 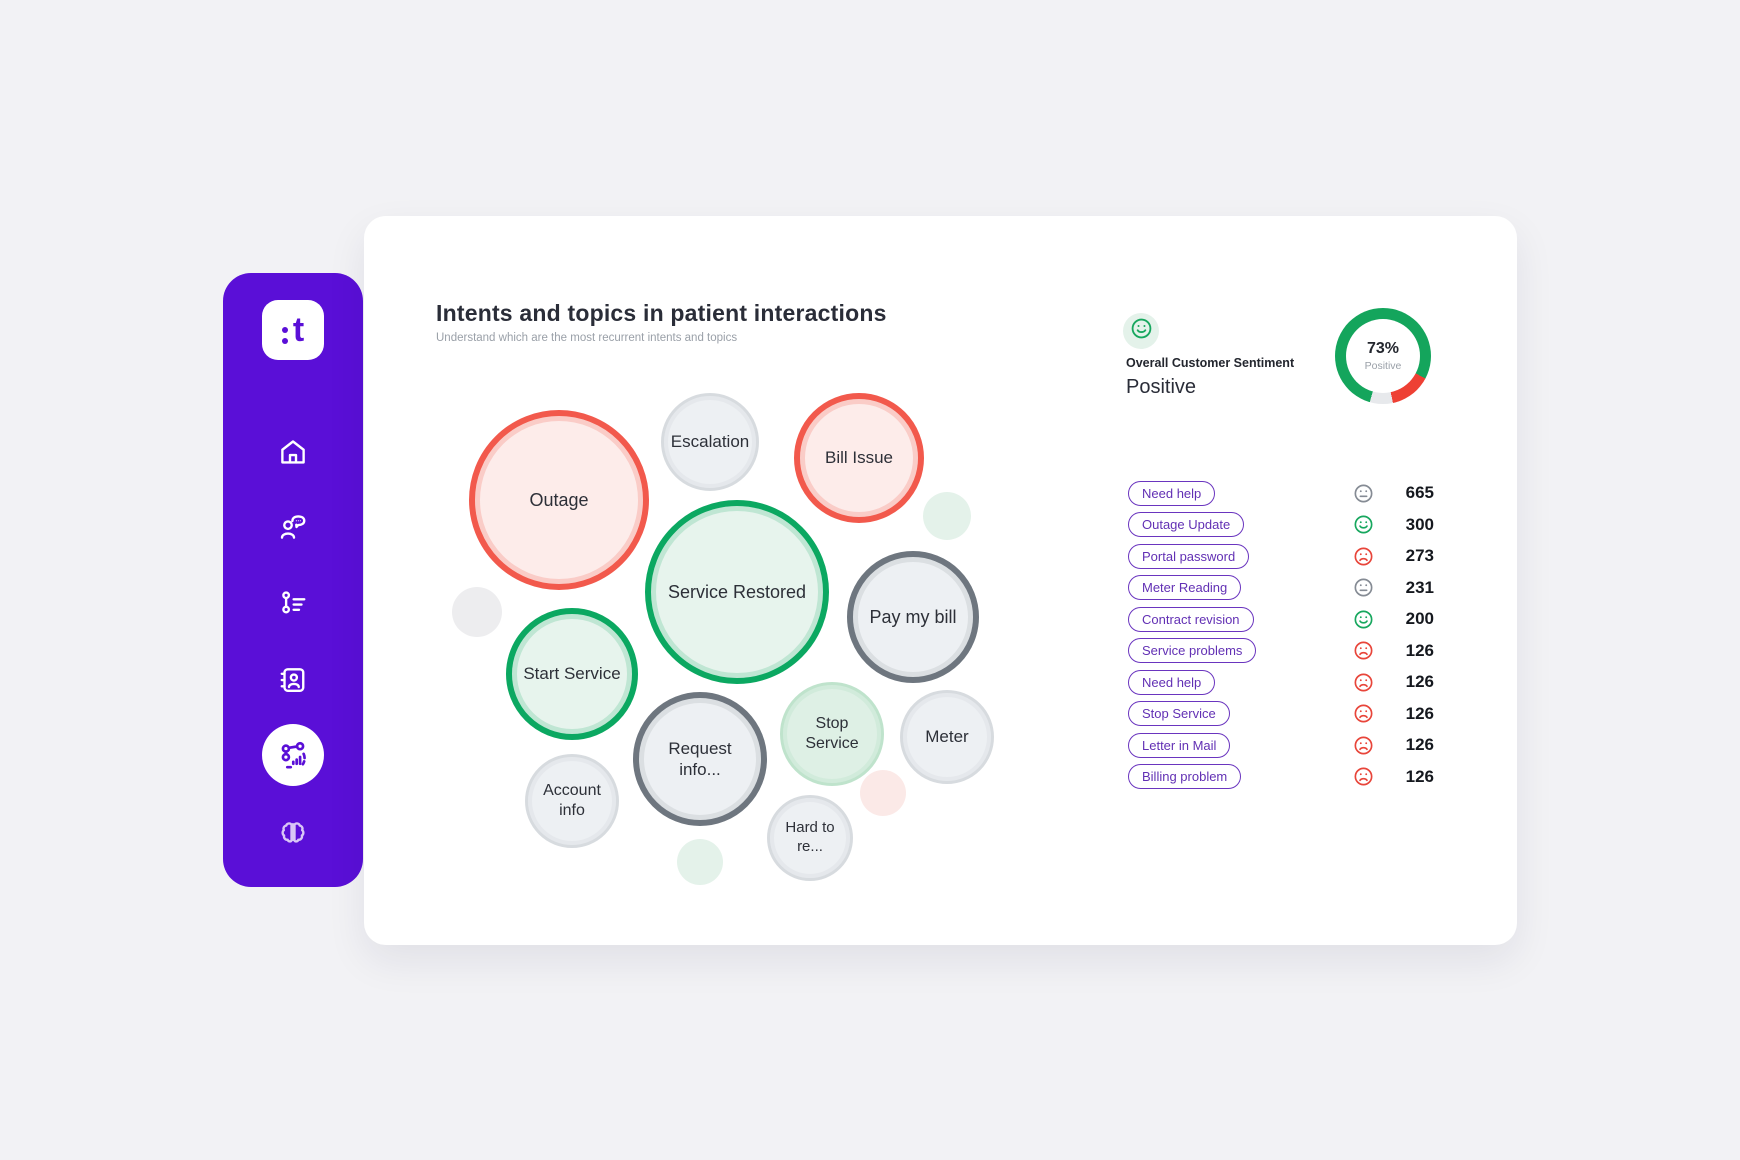 What do you see at coordinates (1281, 619) in the screenshot?
I see `topic-row: Contract revision 200` at bounding box center [1281, 619].